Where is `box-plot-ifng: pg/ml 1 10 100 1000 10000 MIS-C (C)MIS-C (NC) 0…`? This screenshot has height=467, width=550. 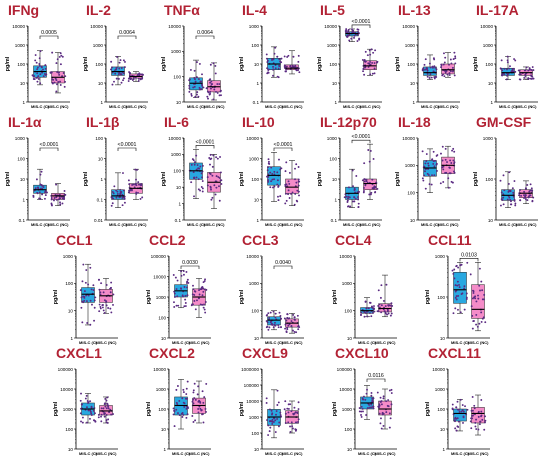
box-plot-ifng: pg/ml 1 10 100 1000 10000 MIS-C (C)MIS-C (NC) 0… is located at coordinates (37, 66).